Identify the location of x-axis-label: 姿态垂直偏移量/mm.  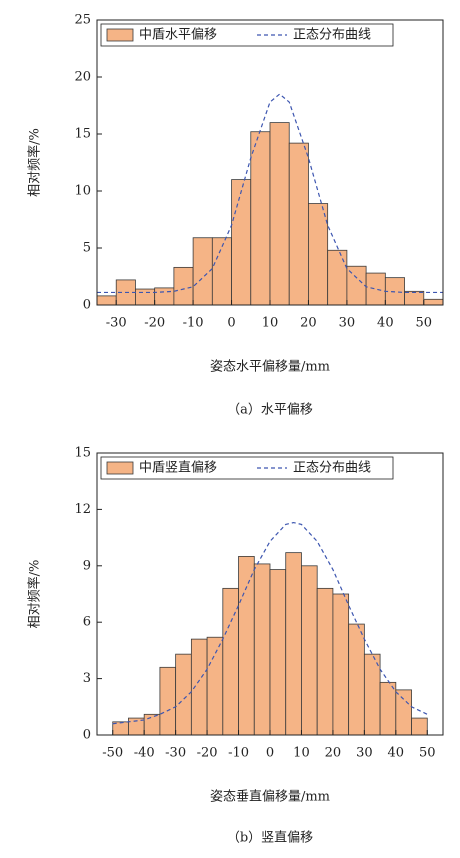
(270, 797).